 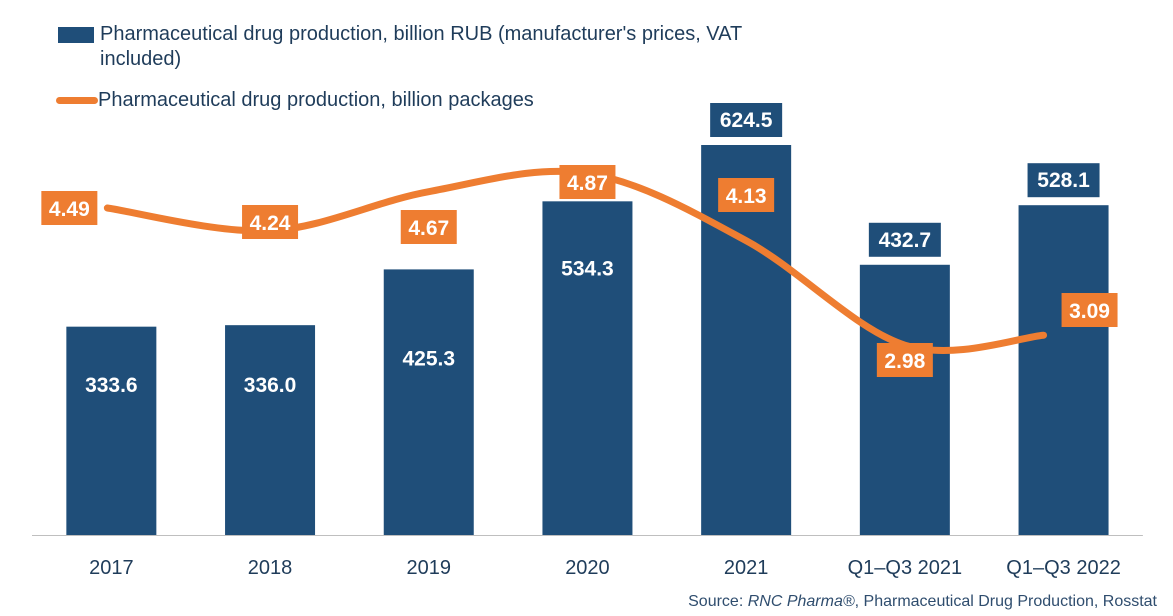 I want to click on line-value-label-4: 4.13, so click(x=746, y=196).